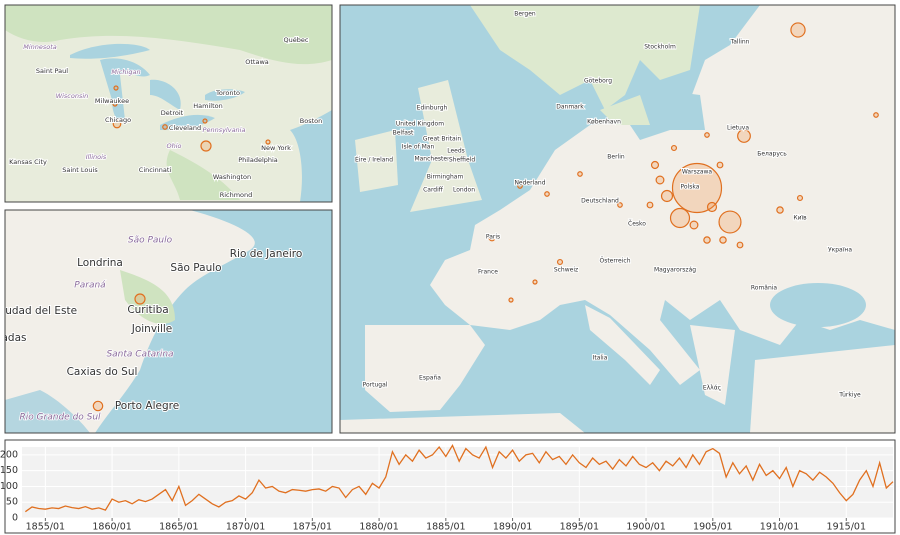 The width and height of the screenshot is (900, 535). Describe the element at coordinates (90, 286) in the screenshot. I see `region-label: Paraná` at that location.